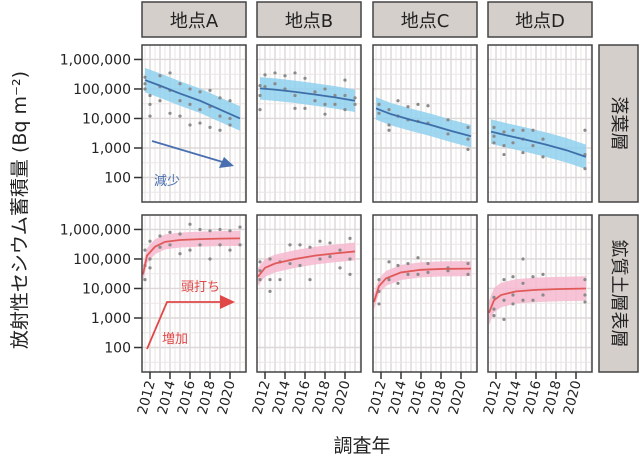 Image resolution: width=640 pixels, height=465 pixels. I want to click on facet-strip-column: 地点B, so click(309, 19).